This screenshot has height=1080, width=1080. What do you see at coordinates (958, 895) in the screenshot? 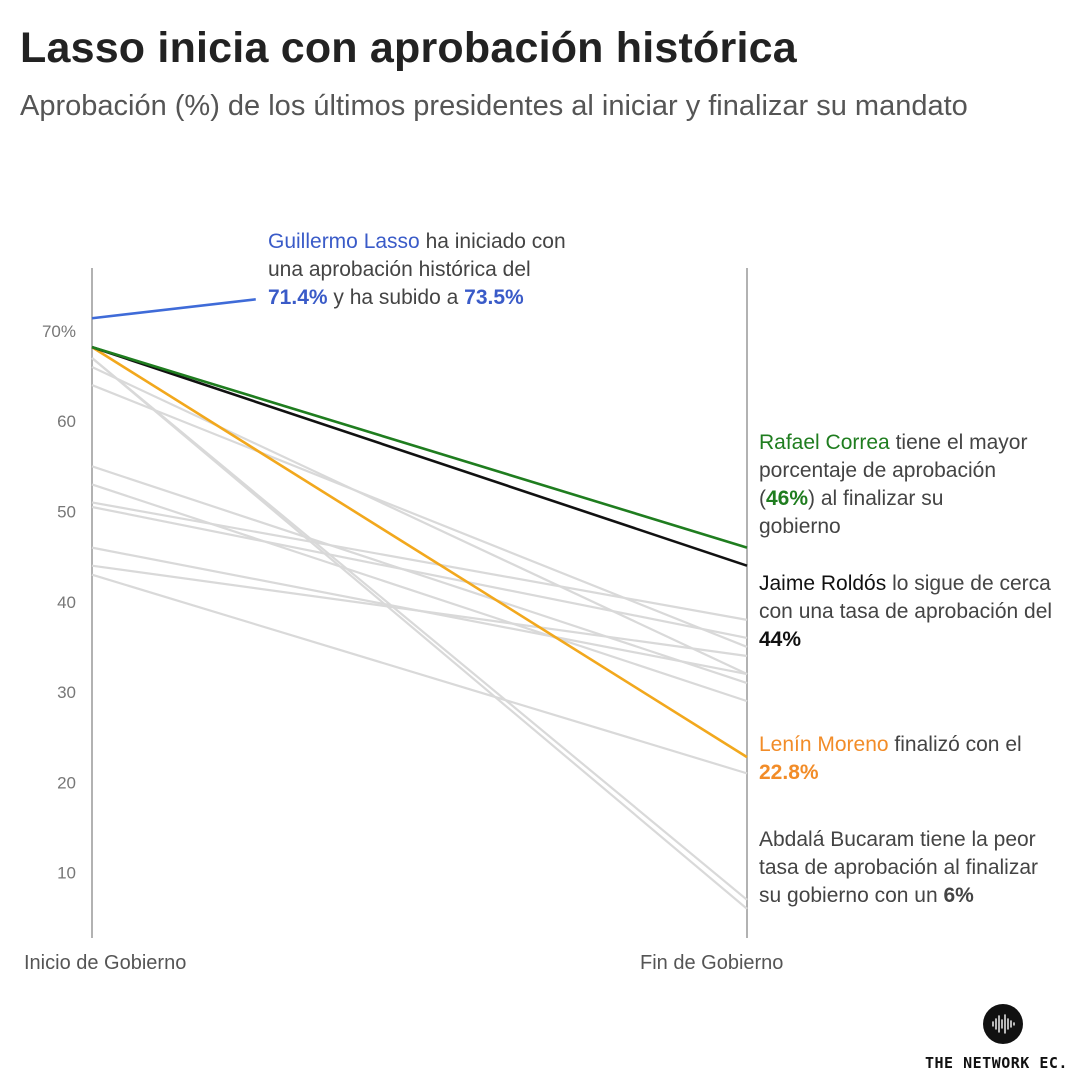
I see `annotation-bucaram-value: 6%` at bounding box center [958, 895].